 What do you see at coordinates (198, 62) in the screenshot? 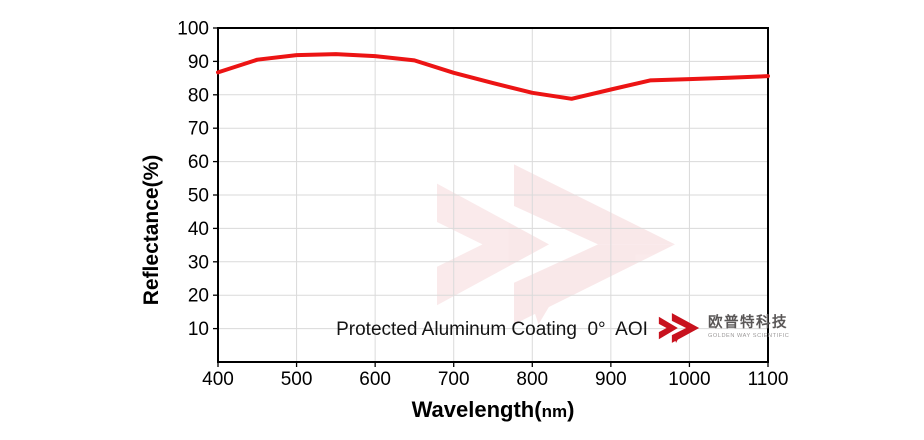
I see `y-tick-label: 90` at bounding box center [198, 62].